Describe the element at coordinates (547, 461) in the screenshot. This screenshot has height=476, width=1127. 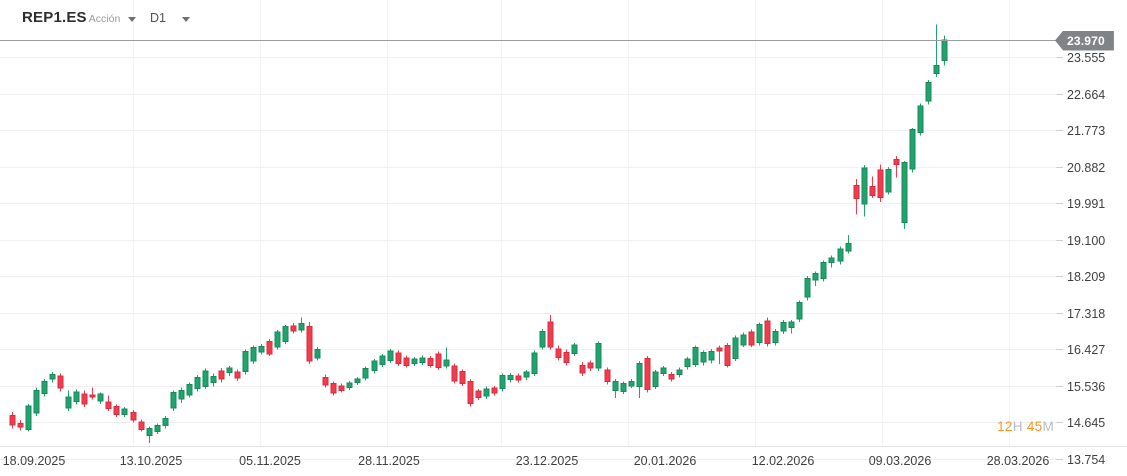
I see `x-axis-label: 23.12.2025` at that location.